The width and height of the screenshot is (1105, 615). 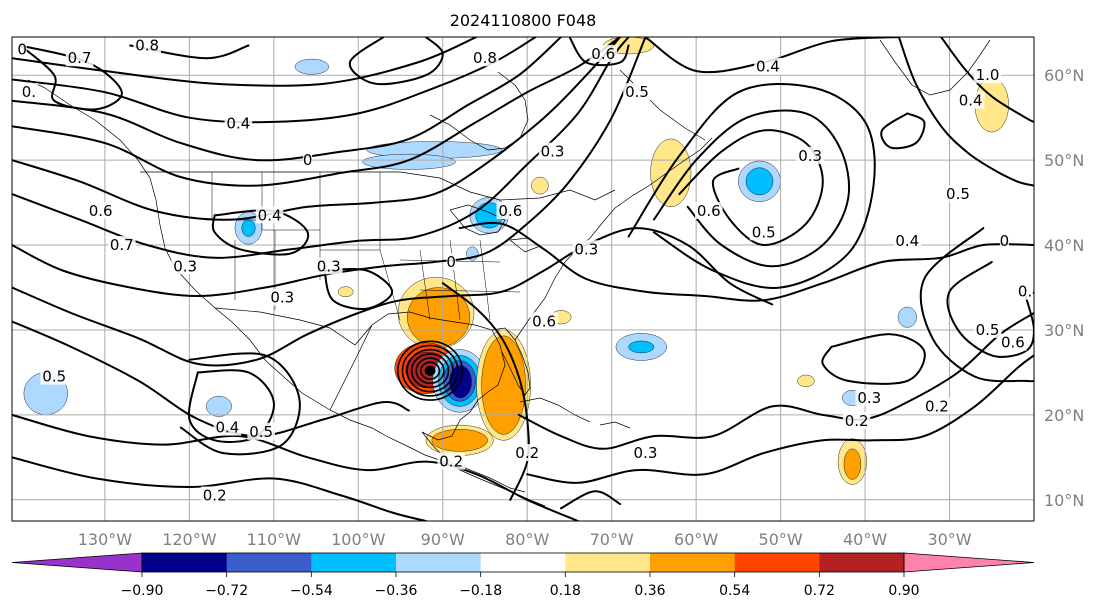 I want to click on contour-label: 0, so click(x=22, y=50).